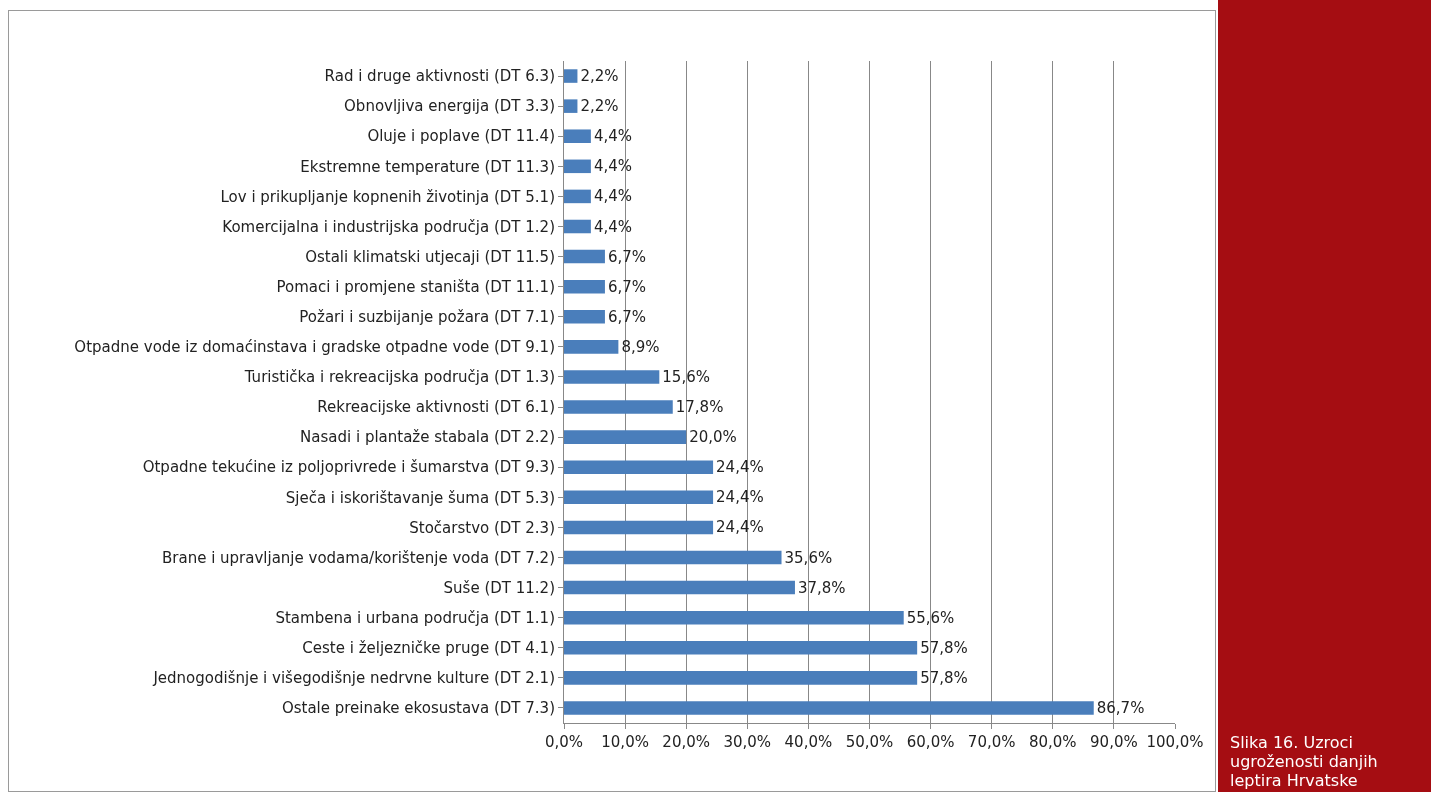  I want to click on x-tick-label: 10,0%, so click(625, 742).